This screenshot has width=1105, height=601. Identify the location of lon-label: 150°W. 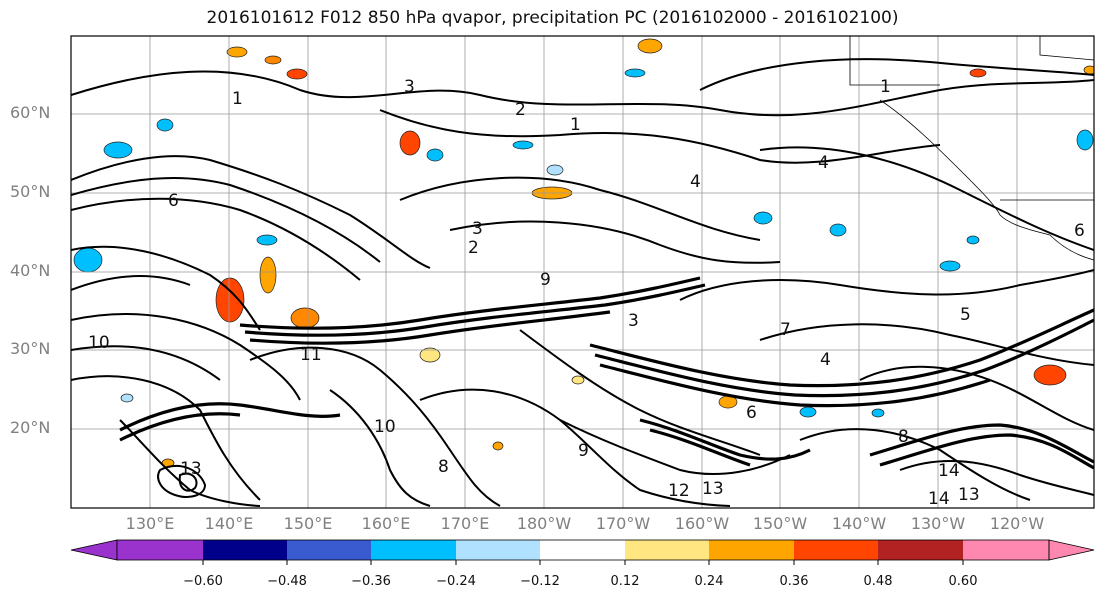
(780, 523).